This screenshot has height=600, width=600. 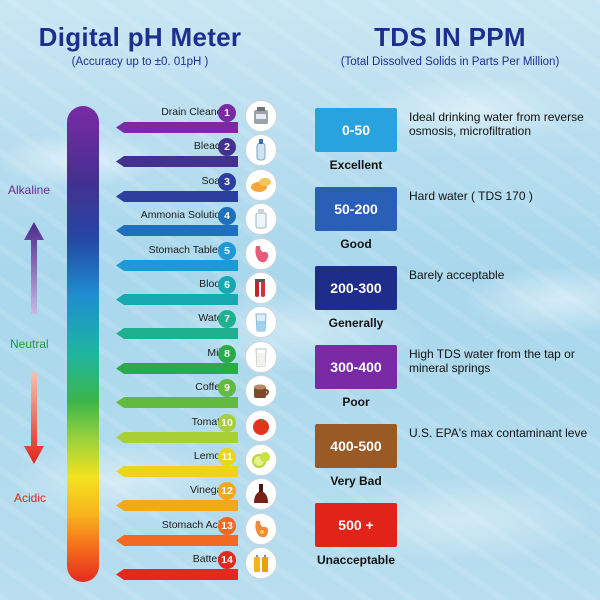 I want to click on bleach-bottle-icon, so click(x=261, y=150).